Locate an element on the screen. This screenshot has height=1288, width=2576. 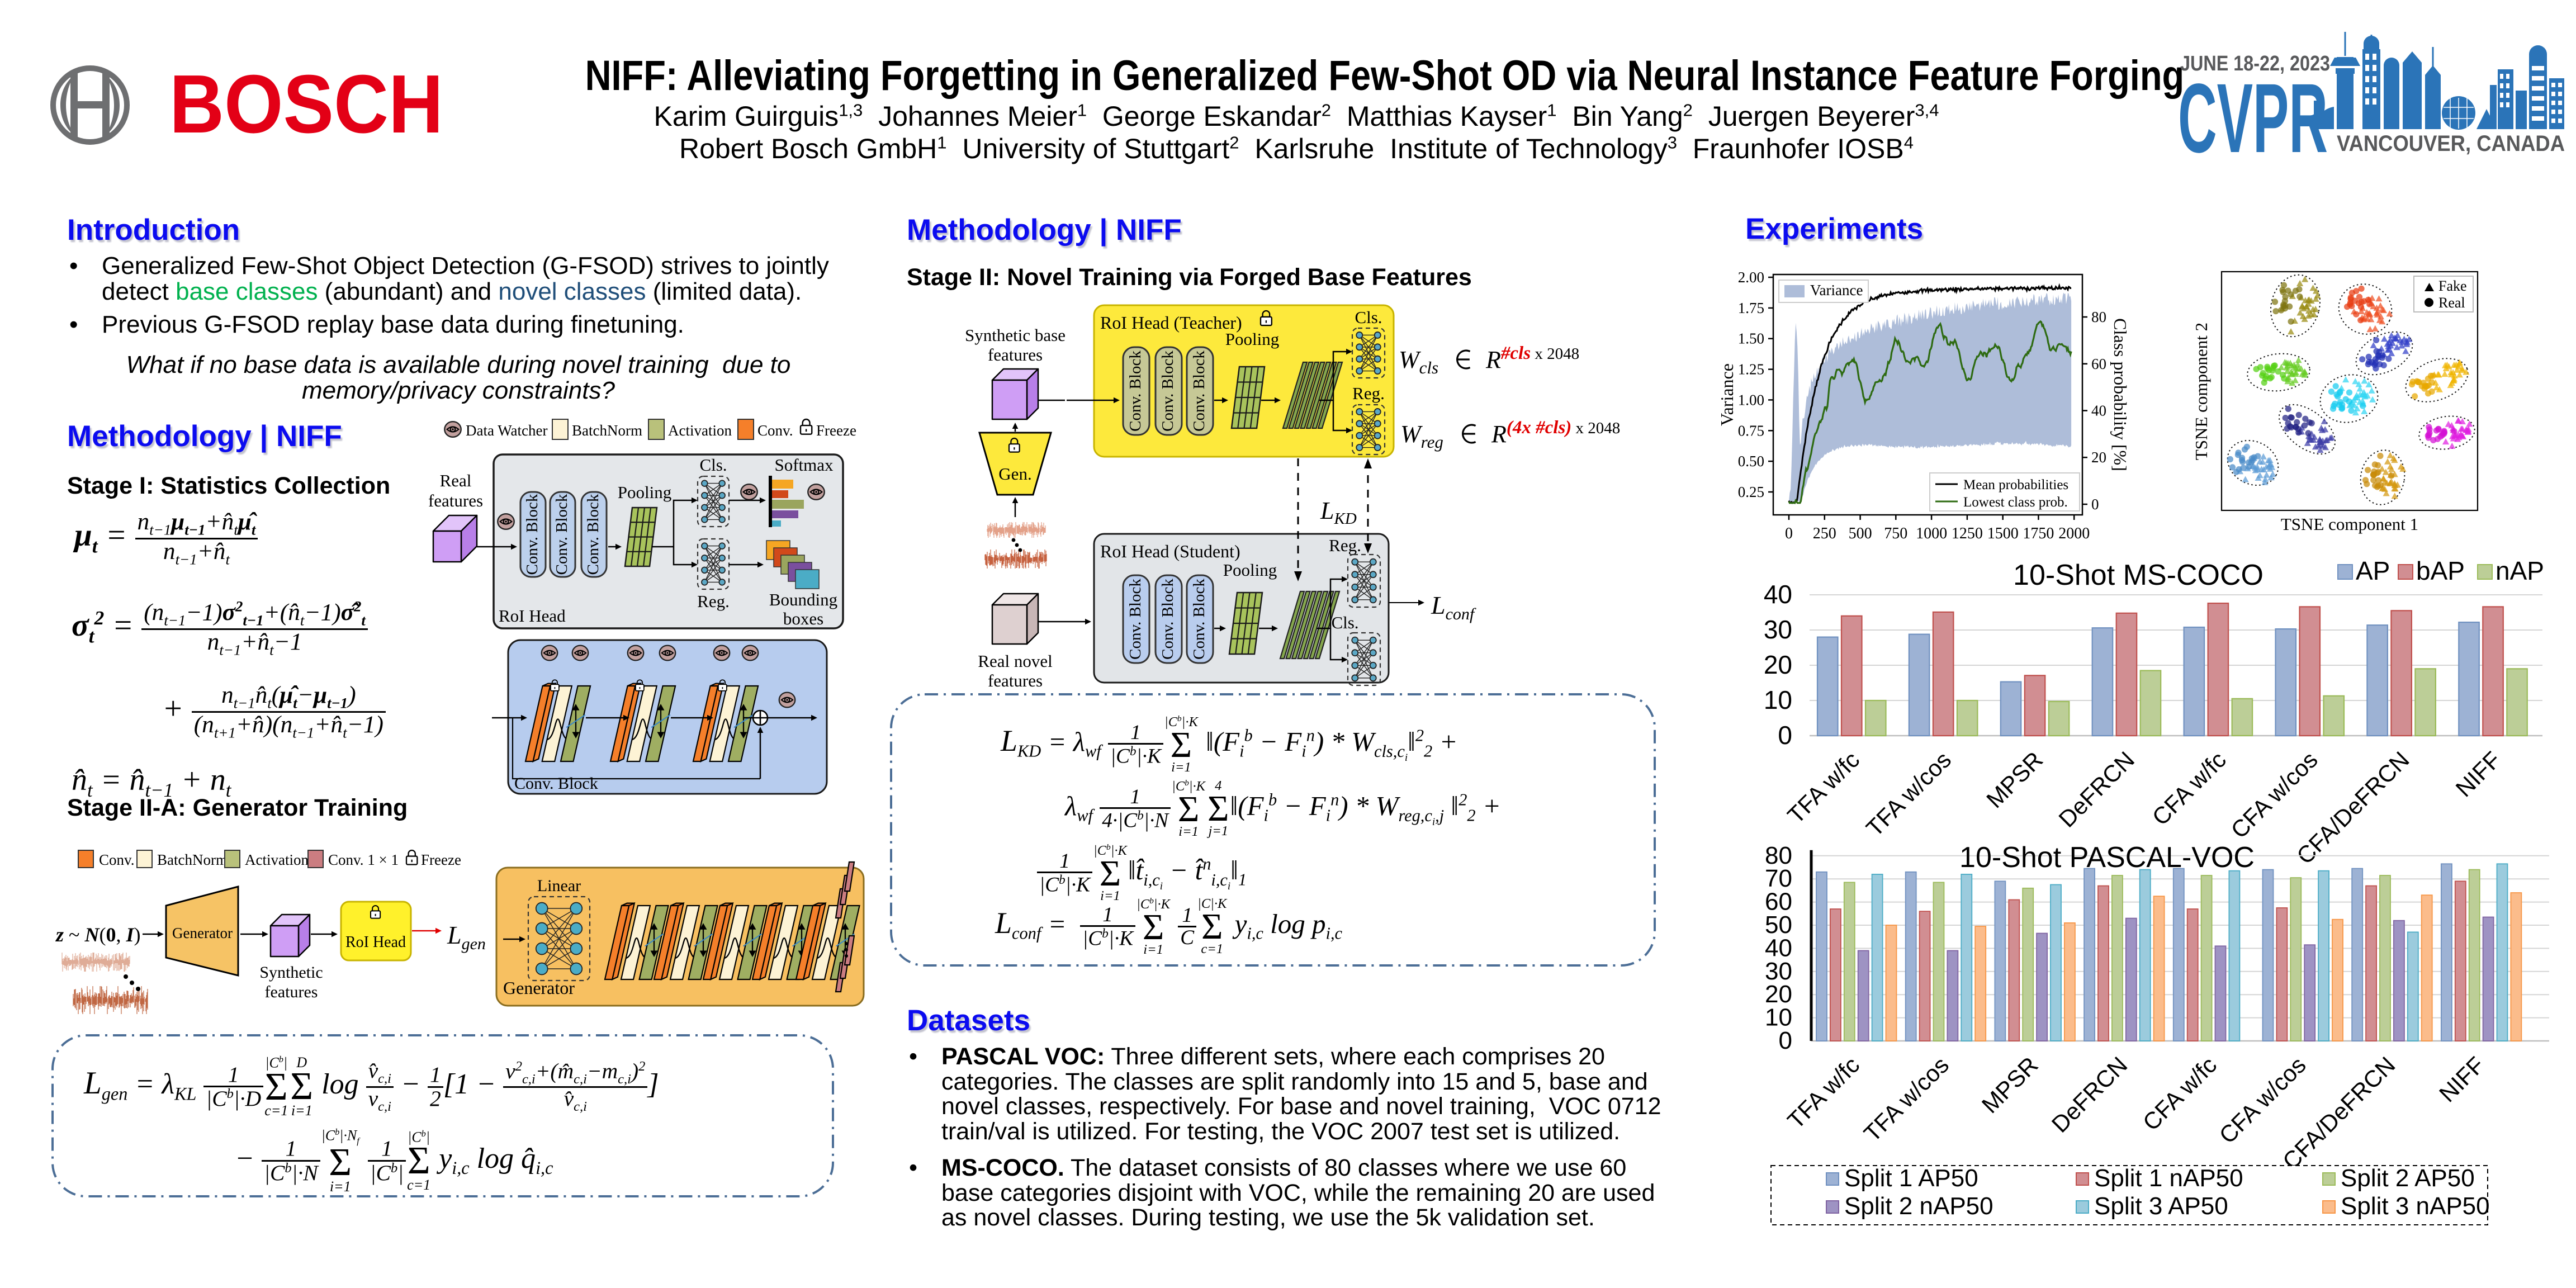
svg-text: 70 is located at coordinates (1779, 878).